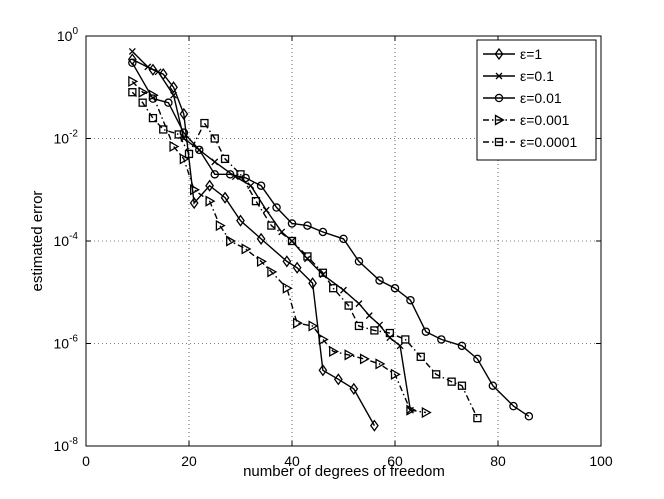 Image resolution: width=664 pixels, height=499 pixels. Describe the element at coordinates (548, 142) in the screenshot. I see `legend-label: ε=0.0001` at that location.